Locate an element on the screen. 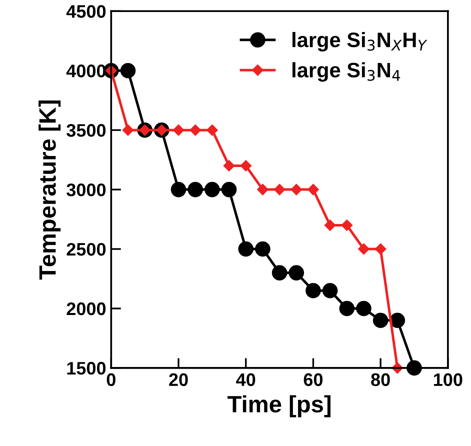 This screenshot has height=446, width=471. y-tick-label: 1500 is located at coordinates (86, 368).